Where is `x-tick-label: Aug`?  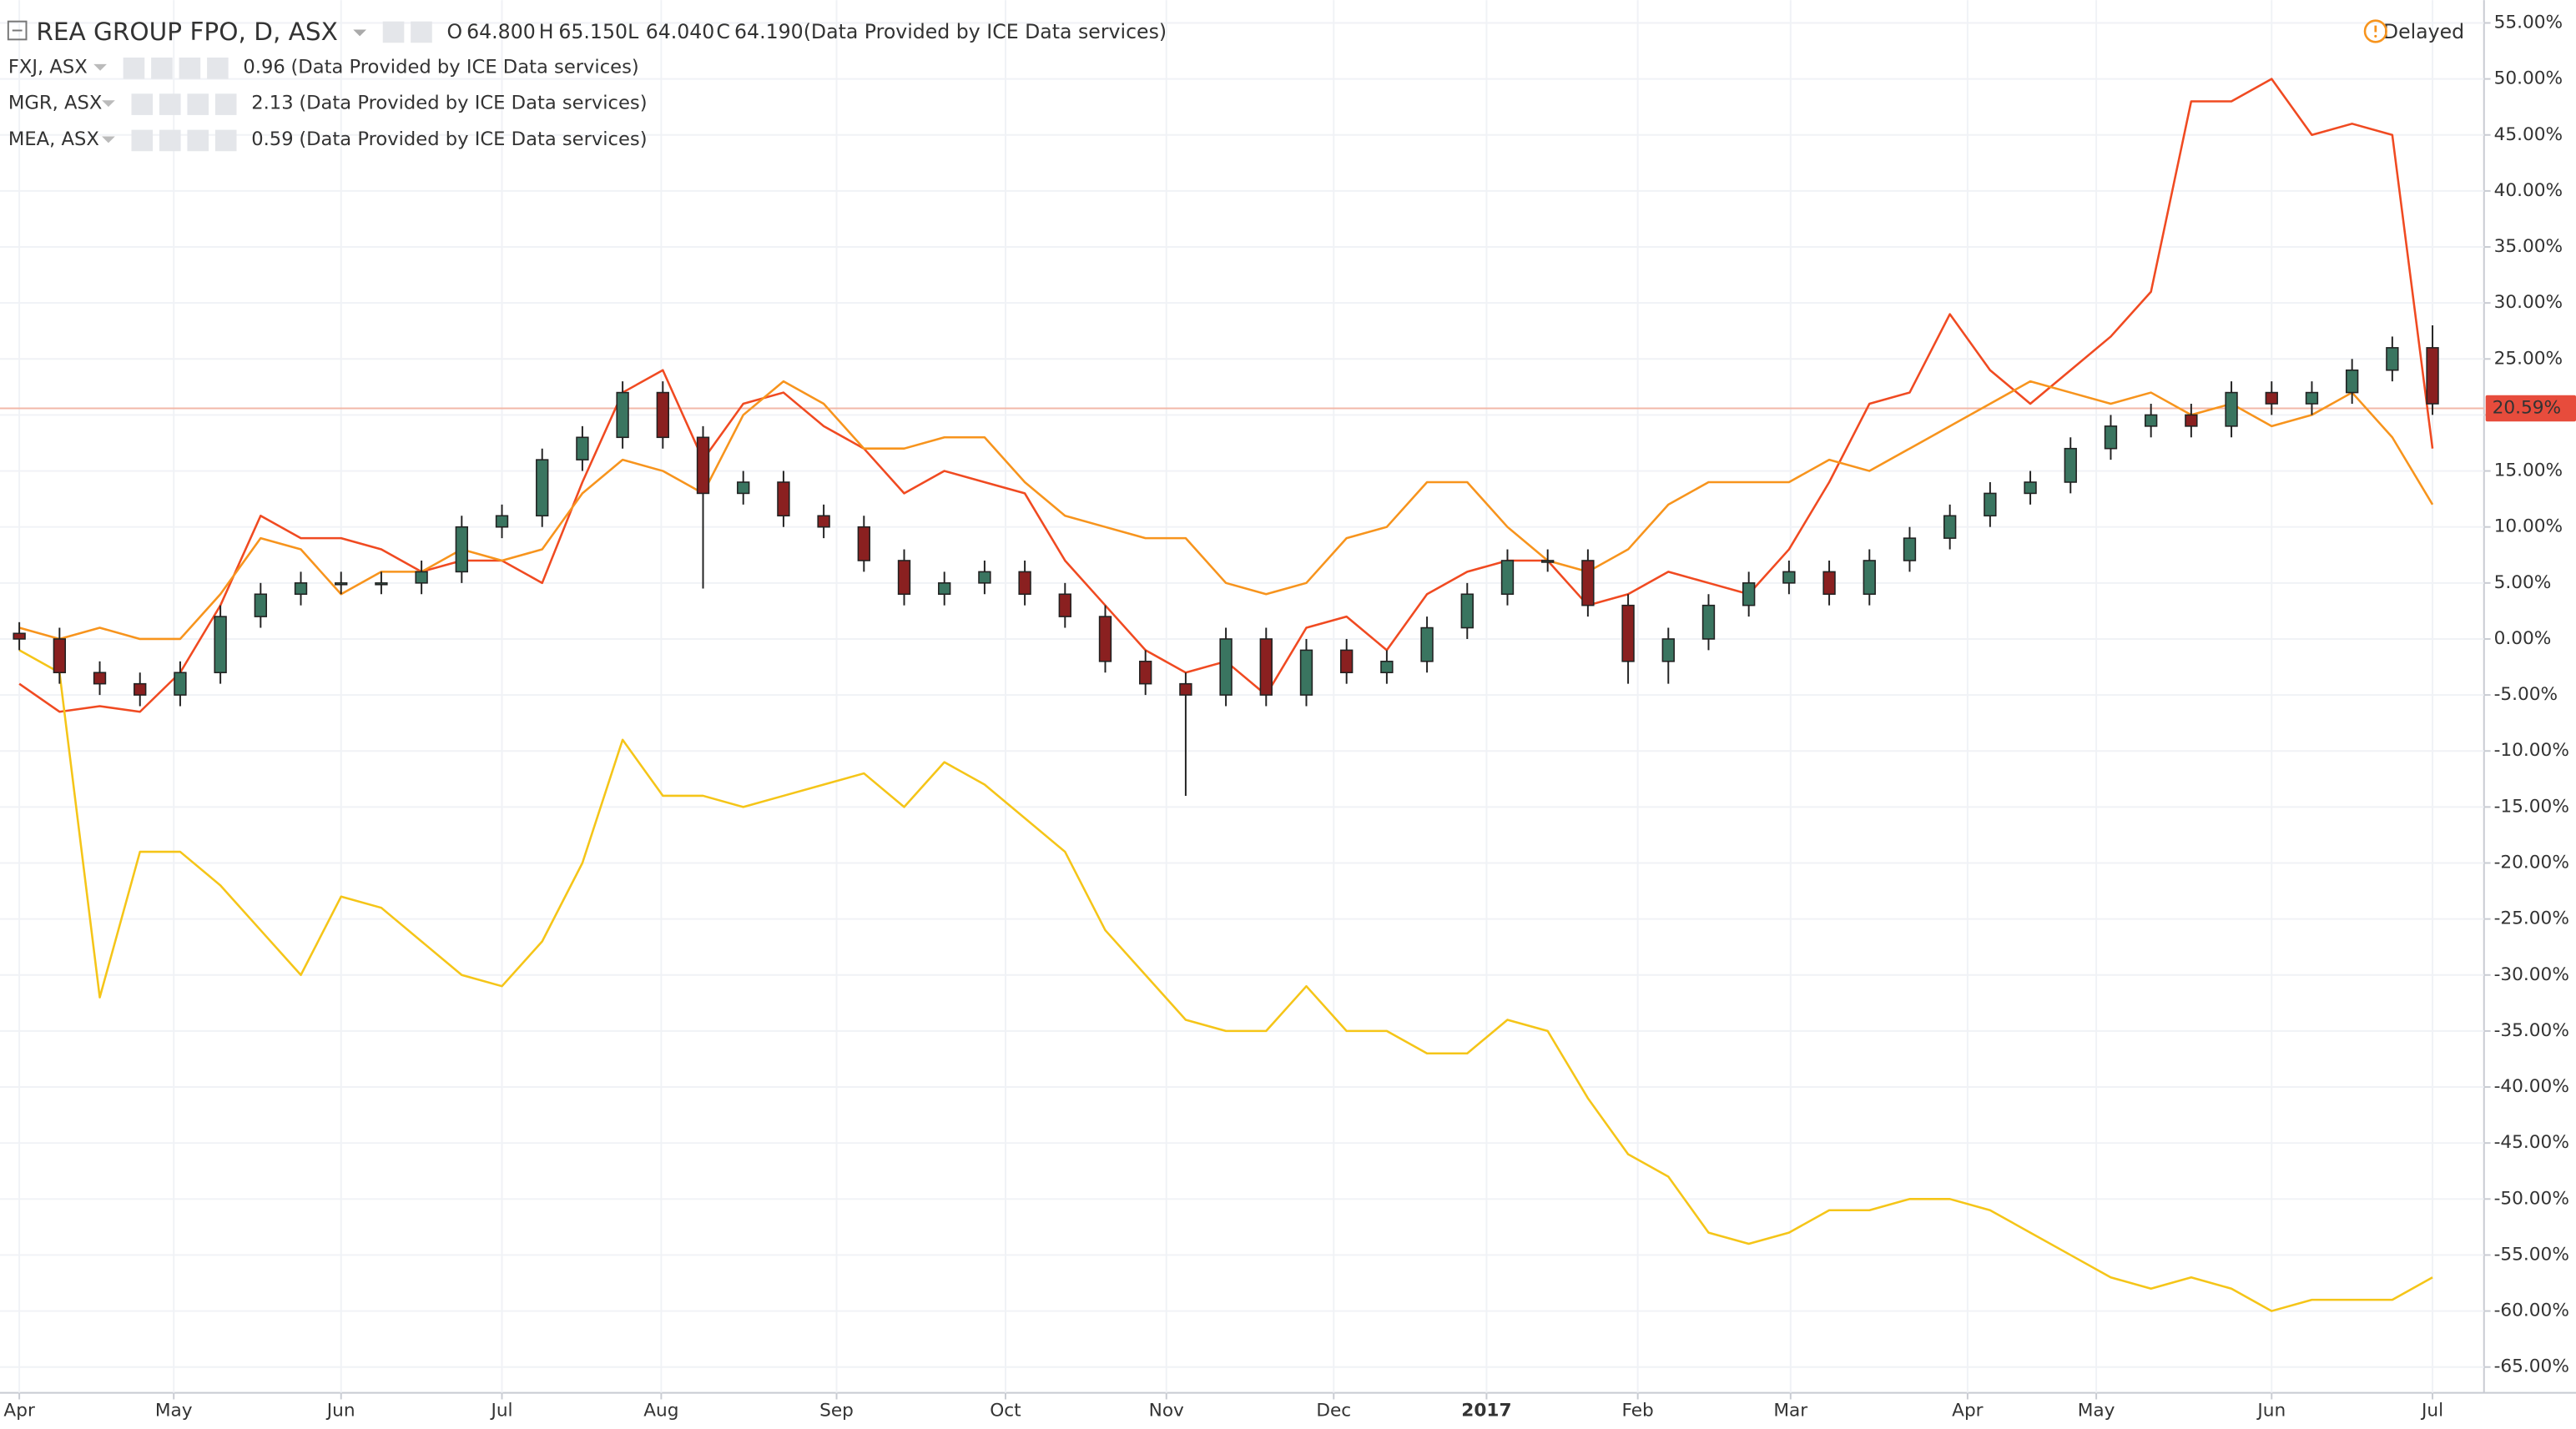 x-tick-label: Aug is located at coordinates (660, 1410).